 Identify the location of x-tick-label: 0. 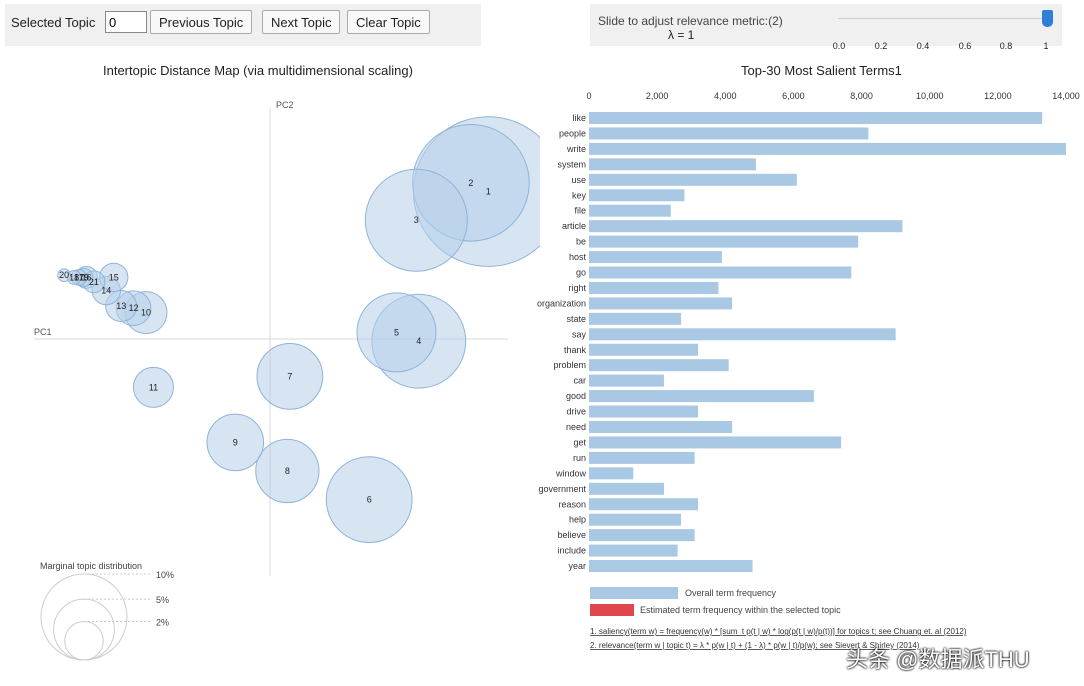
(588, 96).